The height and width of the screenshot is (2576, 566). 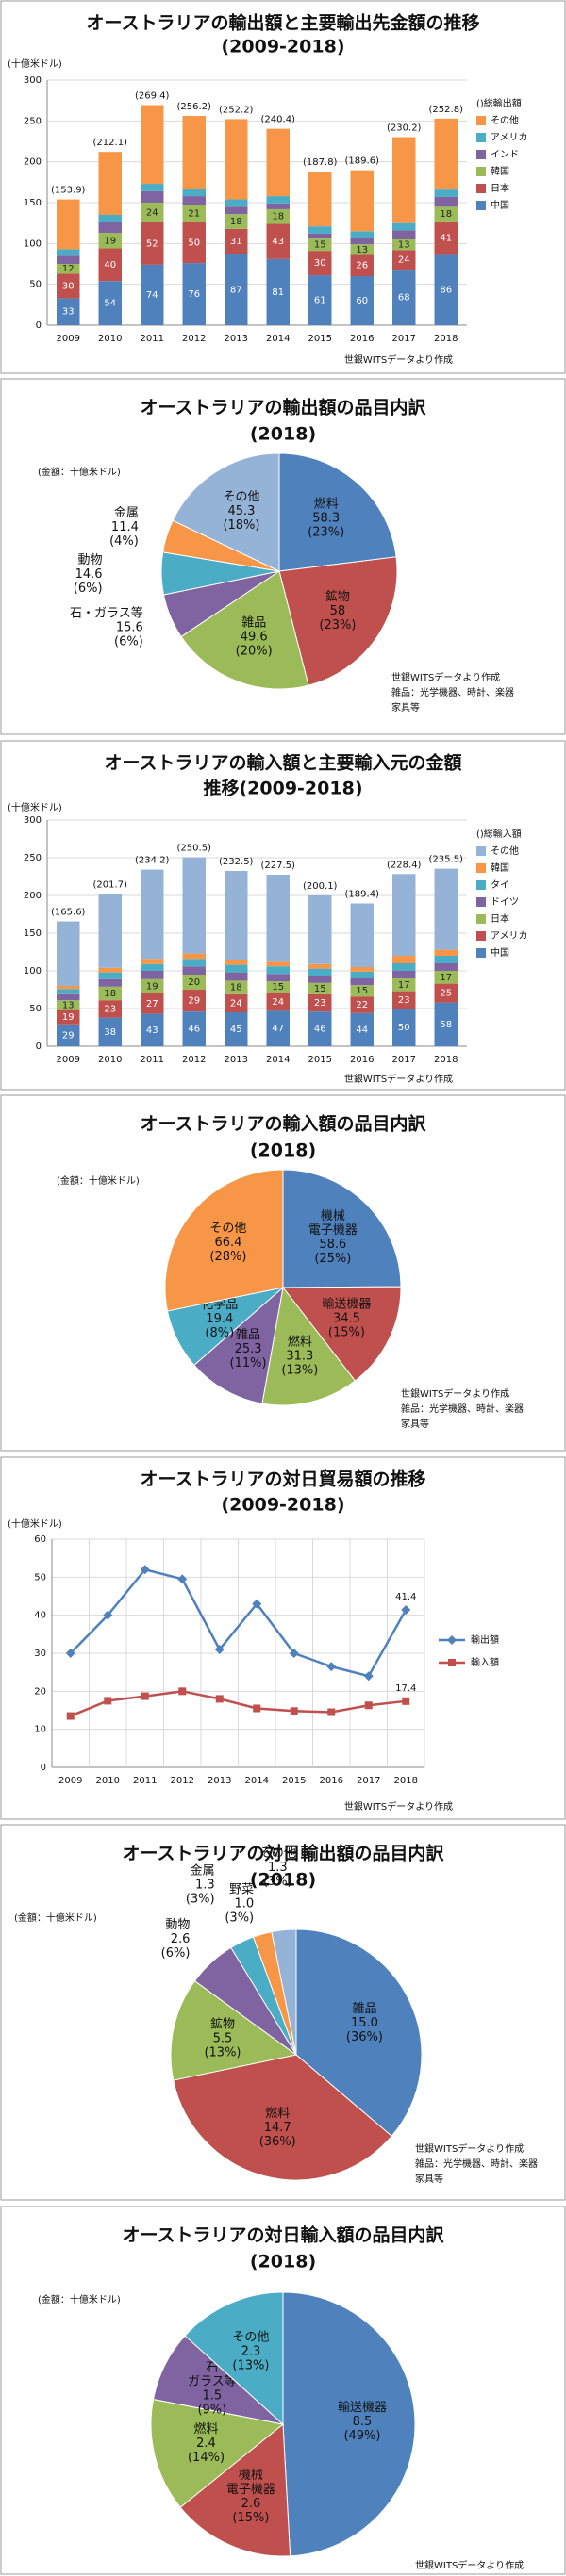 What do you see at coordinates (70, 1781) in the screenshot?
I see `x-tick-label: 2009` at bounding box center [70, 1781].